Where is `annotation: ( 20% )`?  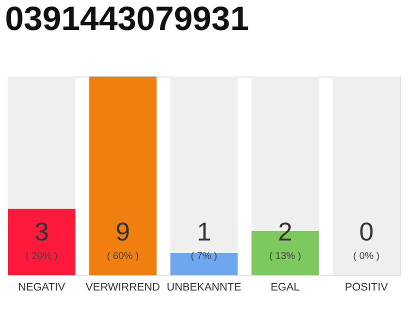
annotation: ( 20% ) is located at coordinates (42, 256).